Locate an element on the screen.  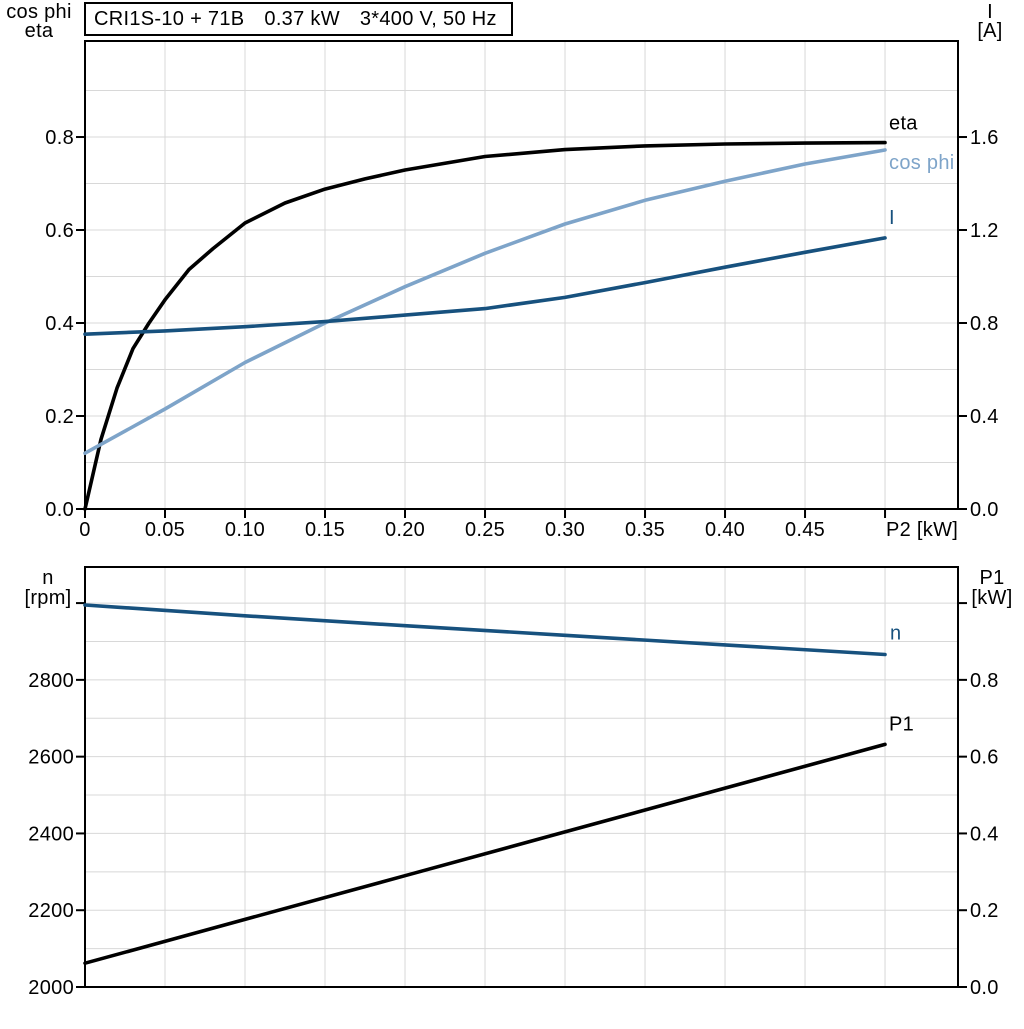
left-axis-tick-label: 2000 is located at coordinates (51, 988).